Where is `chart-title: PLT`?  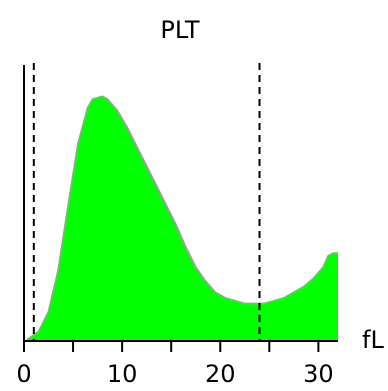 chart-title: PLT is located at coordinates (180, 30).